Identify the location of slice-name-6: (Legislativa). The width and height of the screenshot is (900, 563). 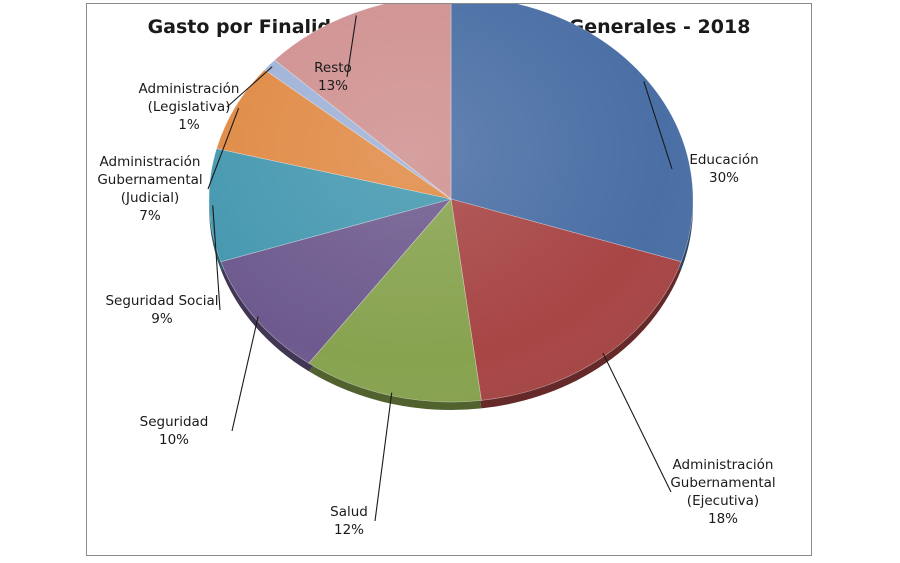
(189, 107).